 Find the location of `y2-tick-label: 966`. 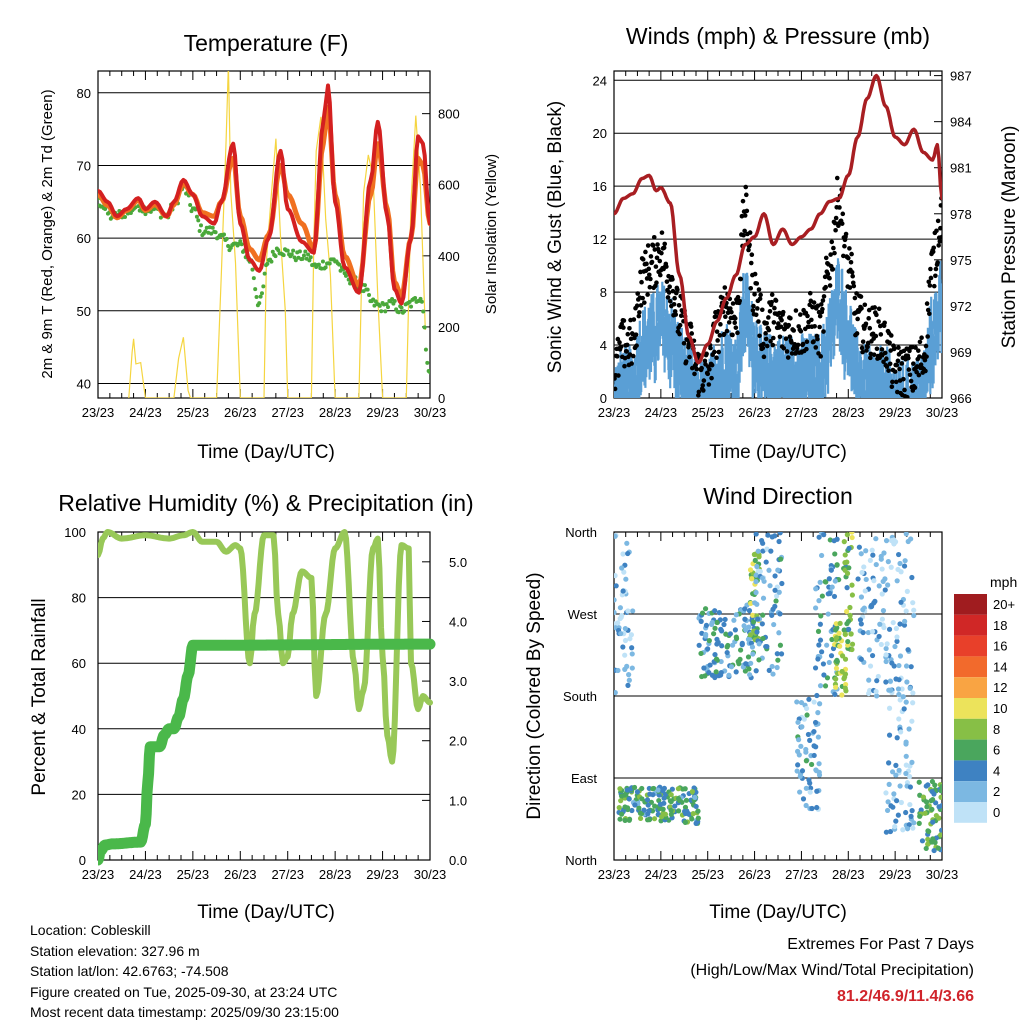

y2-tick-label: 966 is located at coordinates (961, 398).